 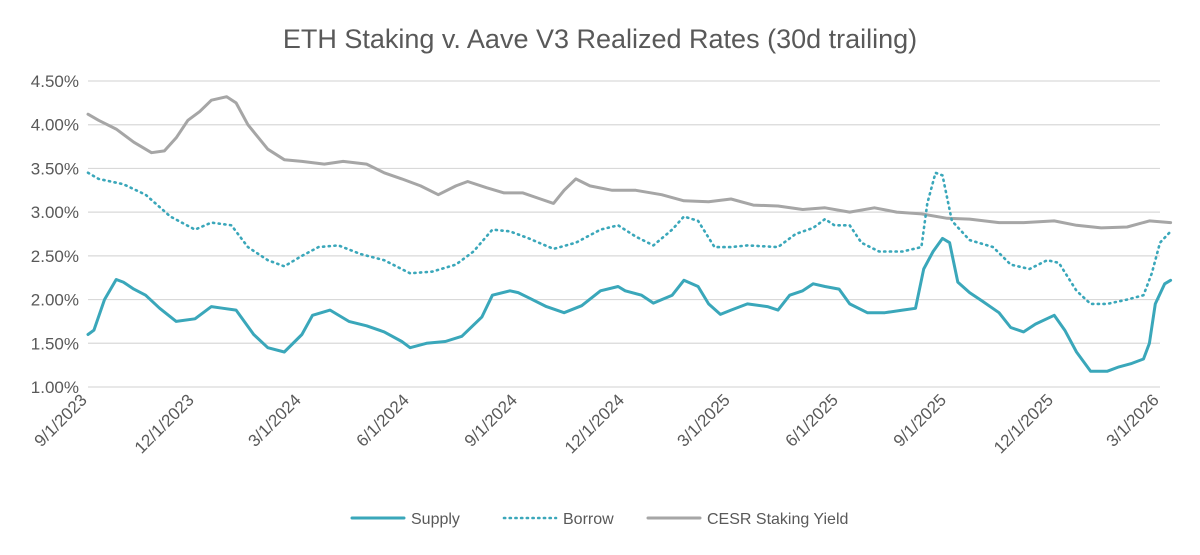 What do you see at coordinates (920, 420) in the screenshot?
I see `x-tick-label: 9/1/2025` at bounding box center [920, 420].